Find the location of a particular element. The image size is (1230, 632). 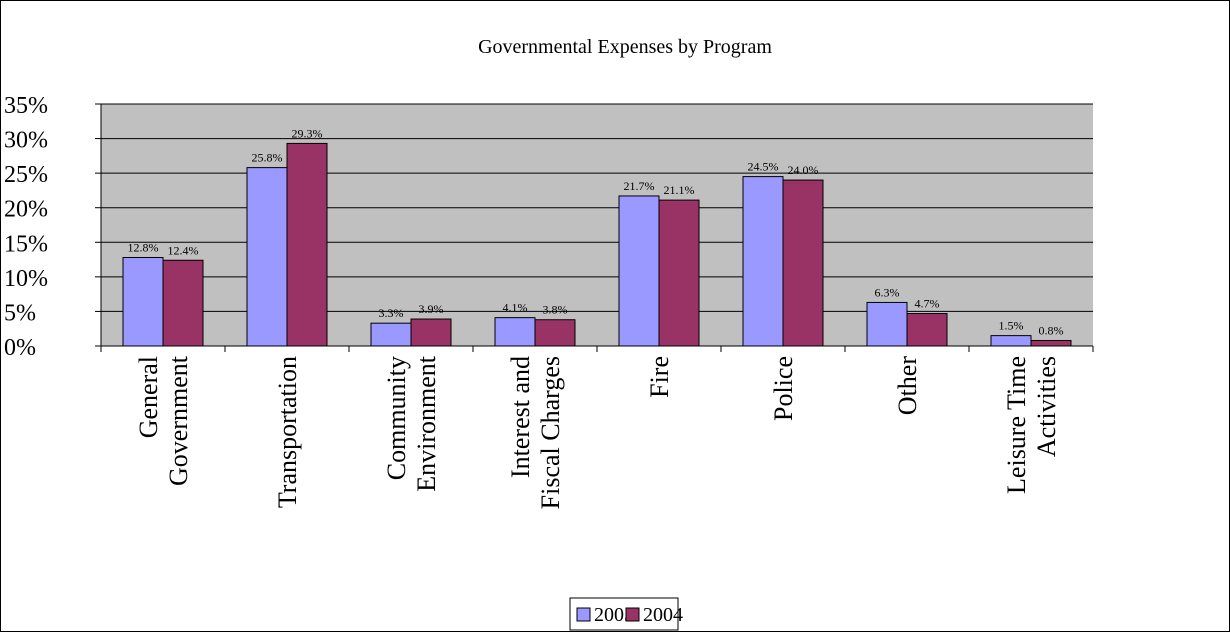

legend-label-2004: 2004 is located at coordinates (663, 615).